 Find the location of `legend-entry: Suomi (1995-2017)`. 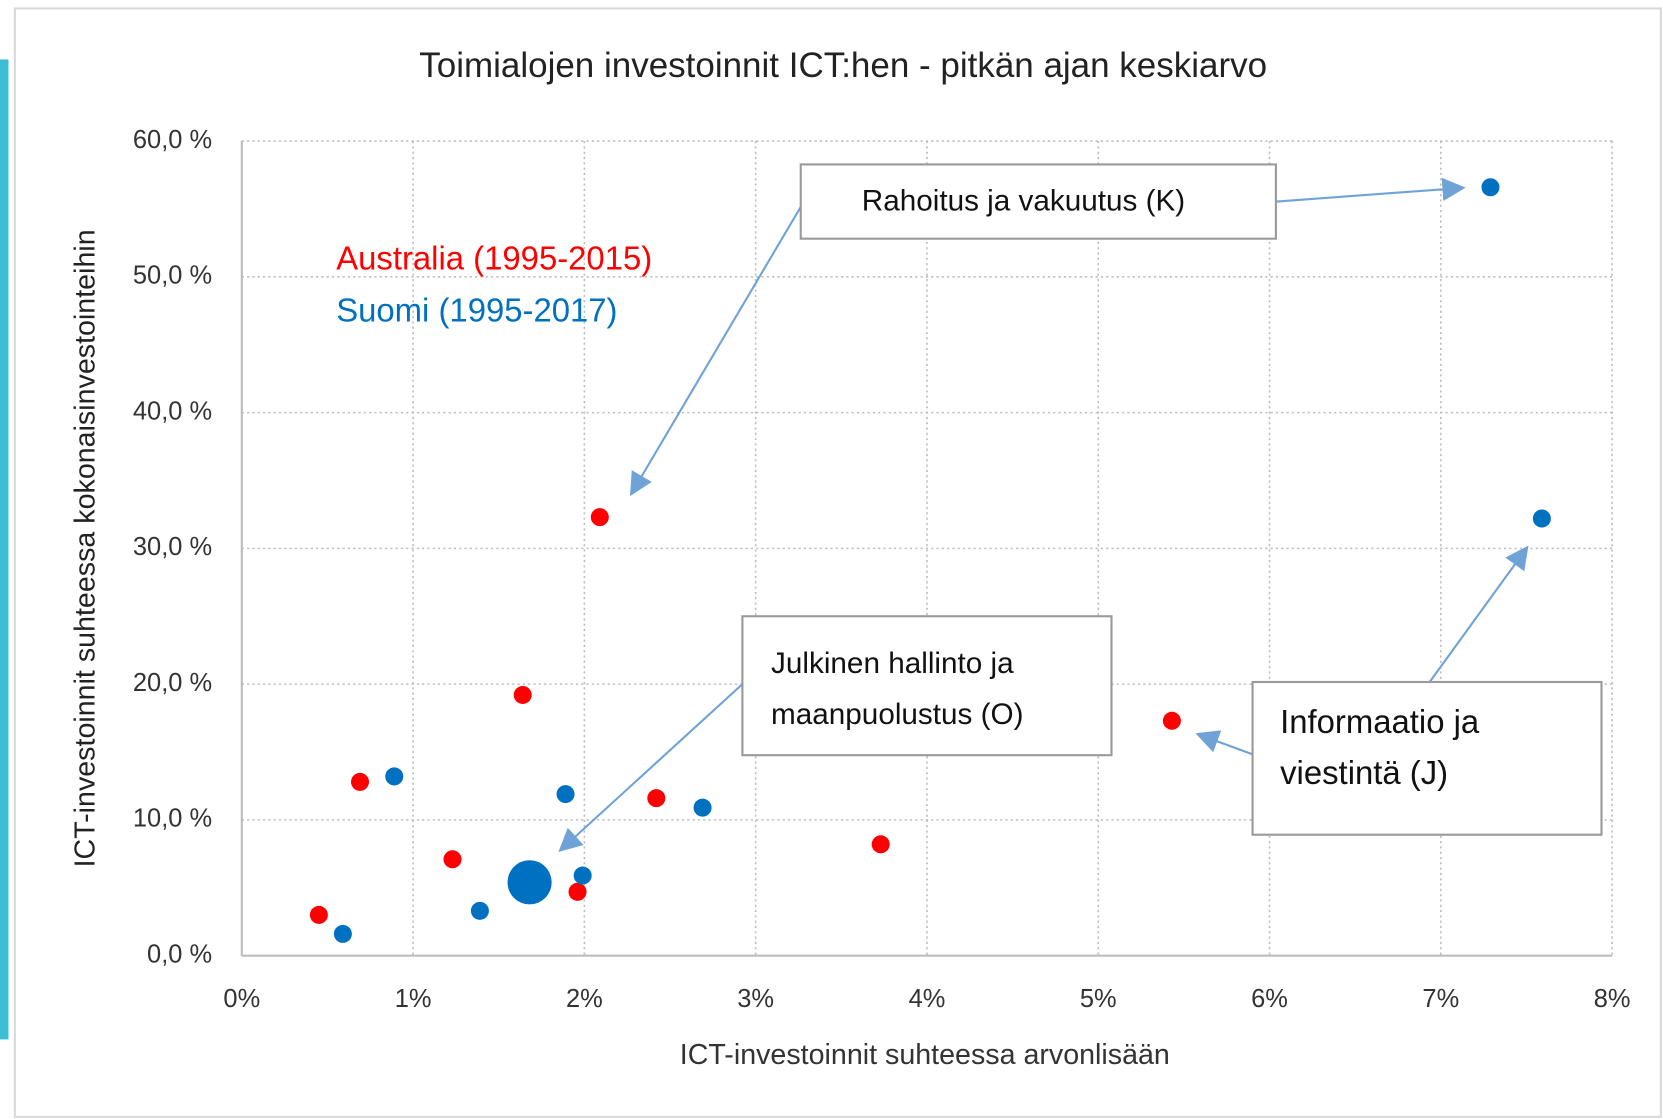

legend-entry: Suomi (1995-2017) is located at coordinates (476, 310).